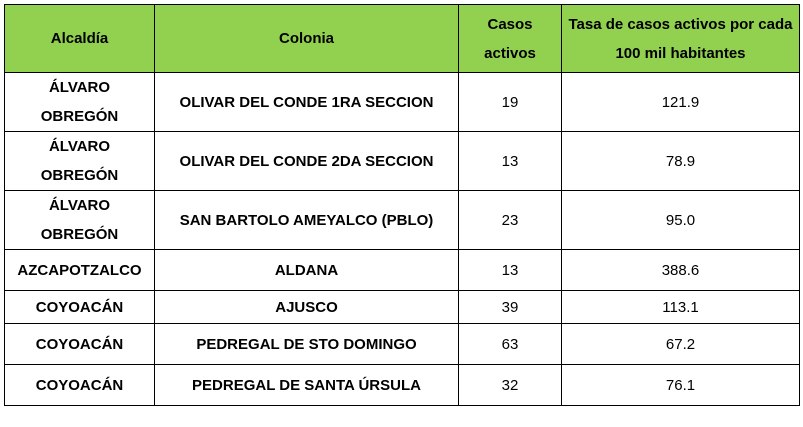  I want to click on cell-tasa: 78.9, so click(680, 161).